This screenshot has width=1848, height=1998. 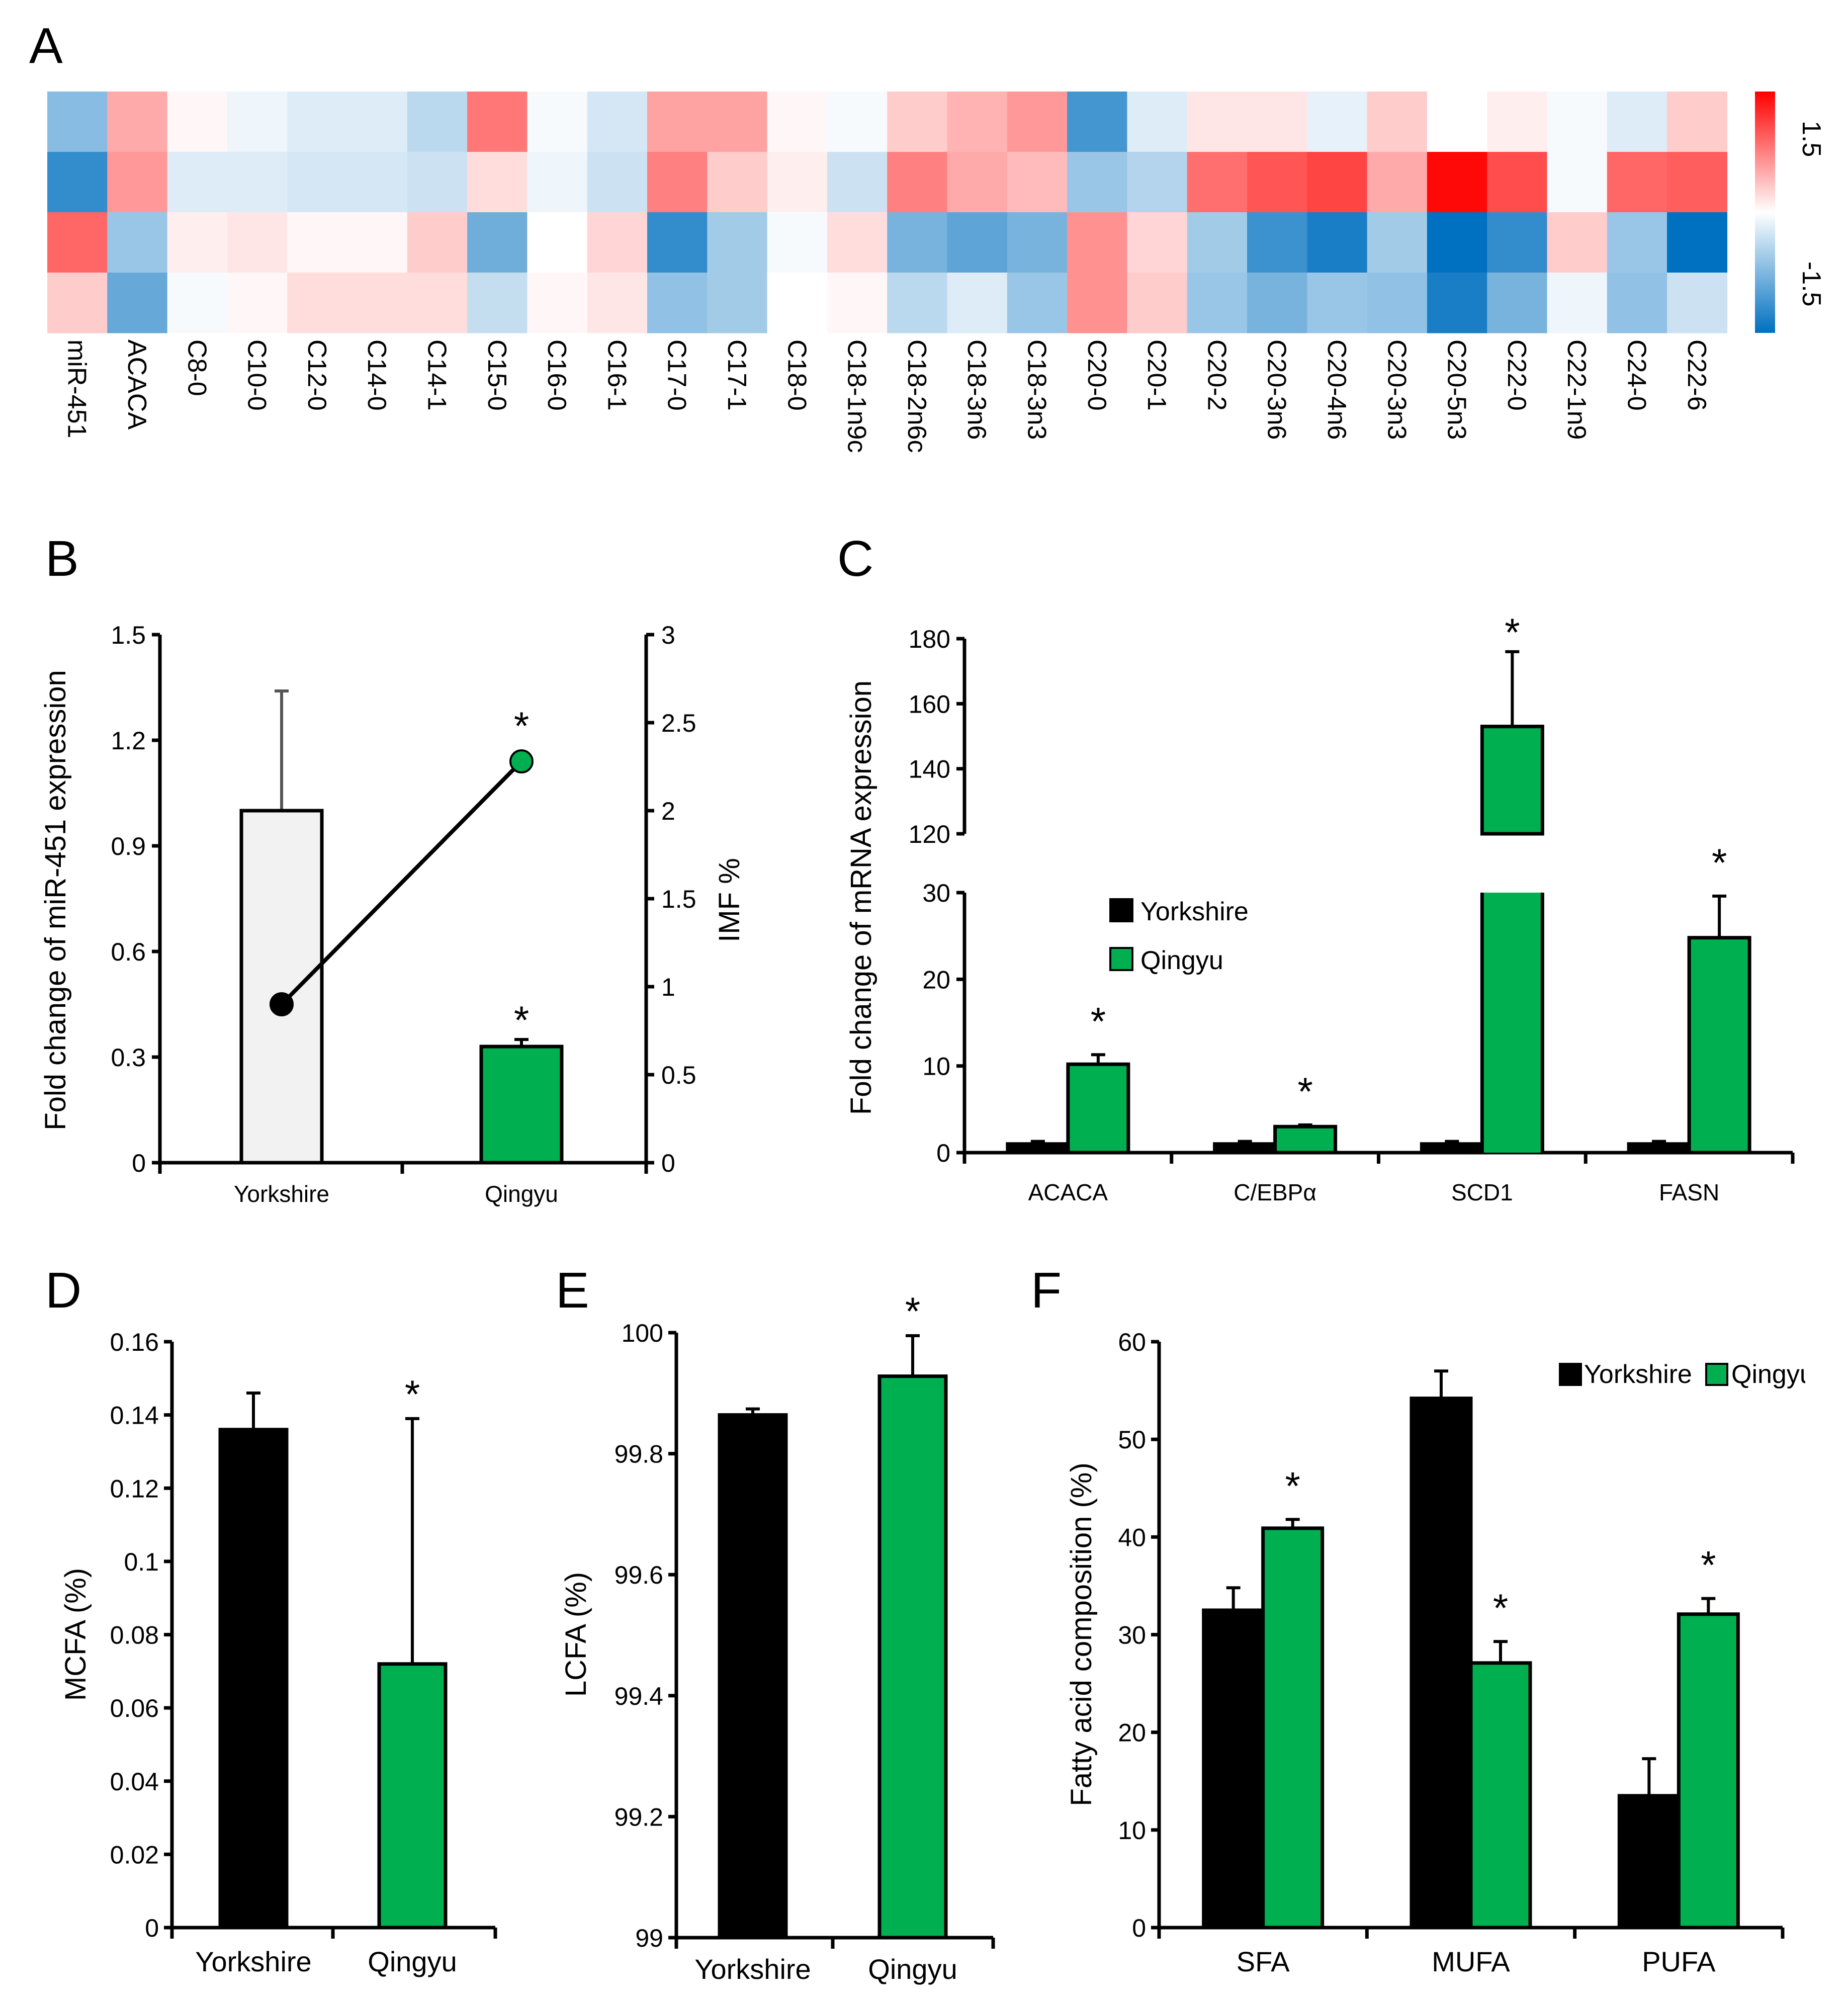 What do you see at coordinates (1811, 139) in the screenshot?
I see `color-scale-max-label: 1.5` at bounding box center [1811, 139].